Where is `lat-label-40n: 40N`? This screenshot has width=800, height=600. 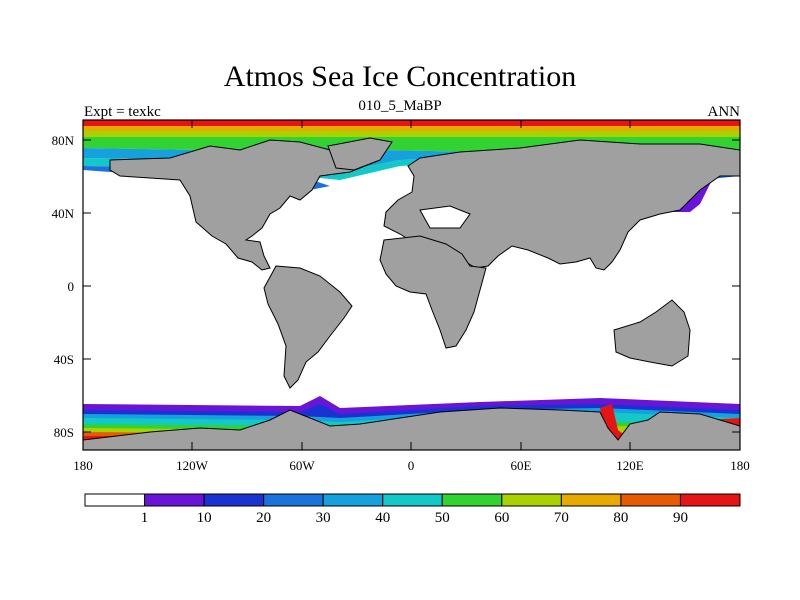
lat-label-40n: 40N is located at coordinates (63, 213).